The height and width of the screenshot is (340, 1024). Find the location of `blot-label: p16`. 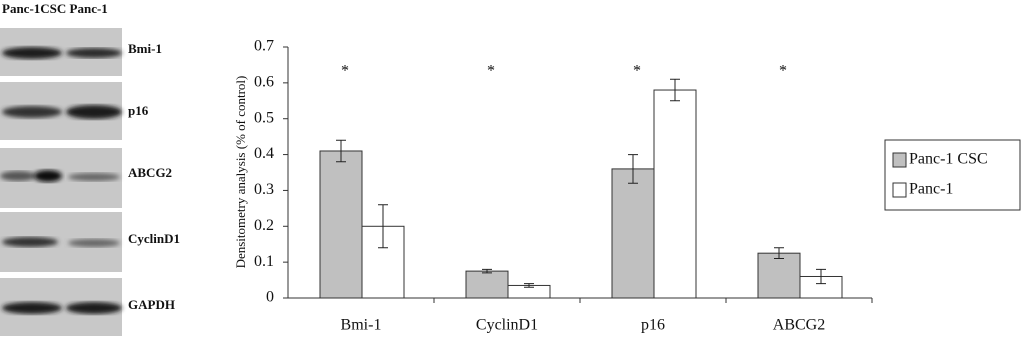

blot-label: p16 is located at coordinates (138, 110).